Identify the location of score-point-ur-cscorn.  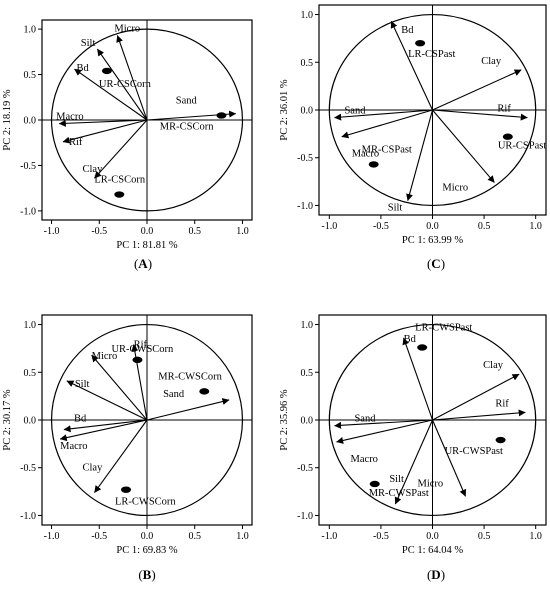
(106, 71).